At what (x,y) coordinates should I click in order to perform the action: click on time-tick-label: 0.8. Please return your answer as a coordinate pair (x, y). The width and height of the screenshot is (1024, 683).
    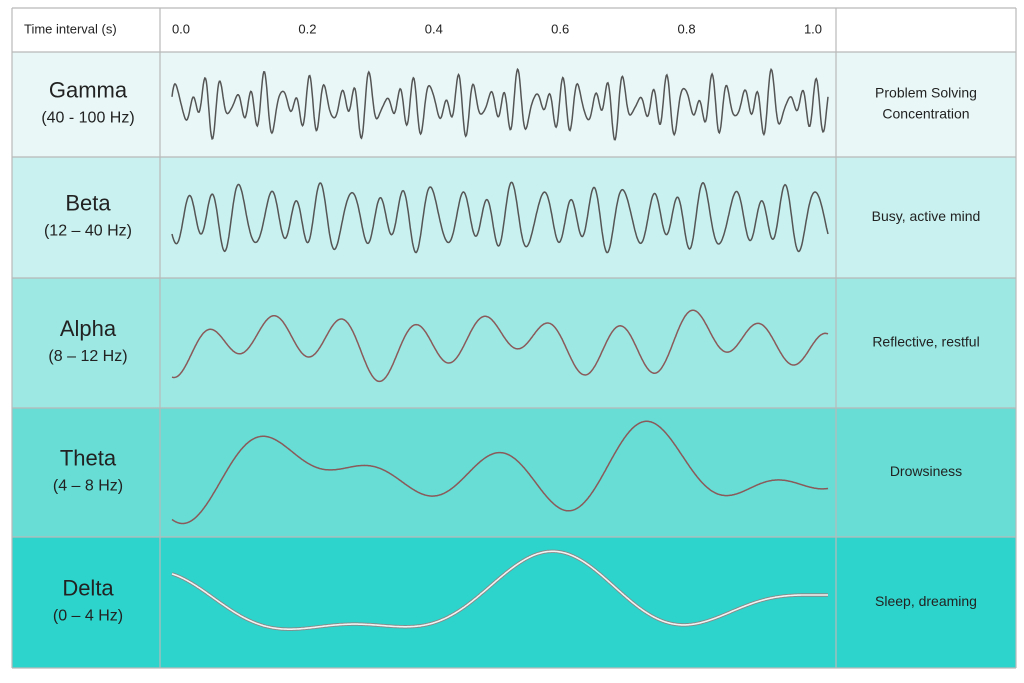
    Looking at the image, I should click on (687, 28).